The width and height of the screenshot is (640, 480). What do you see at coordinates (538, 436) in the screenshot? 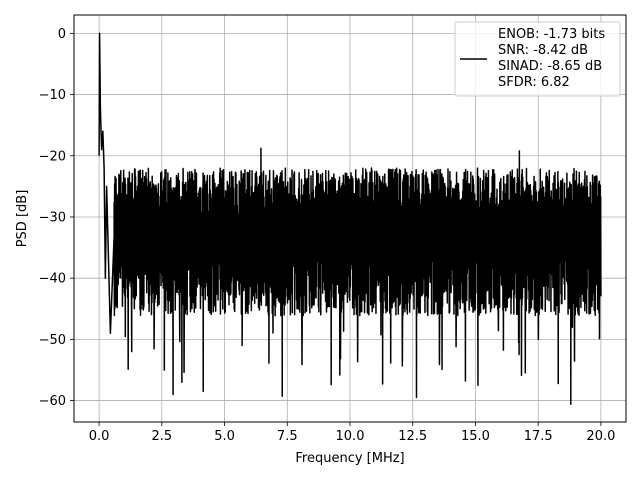
I see `x-tick-label: 17.5` at bounding box center [538, 436].